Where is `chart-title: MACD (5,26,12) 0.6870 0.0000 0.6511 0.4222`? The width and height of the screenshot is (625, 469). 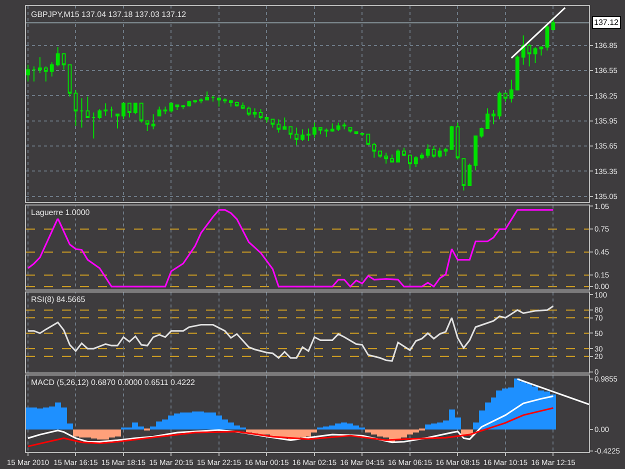
chart-title: MACD (5,26,12) 0.6870 0.0000 0.6511 0.4222 is located at coordinates (113, 382).